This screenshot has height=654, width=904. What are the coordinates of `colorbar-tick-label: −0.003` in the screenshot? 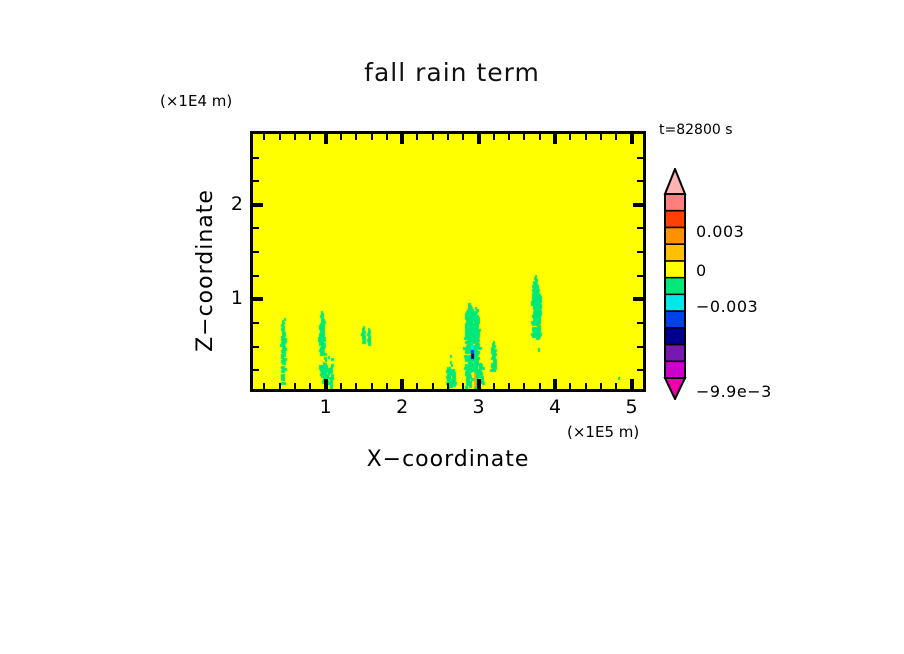 It's located at (727, 306).